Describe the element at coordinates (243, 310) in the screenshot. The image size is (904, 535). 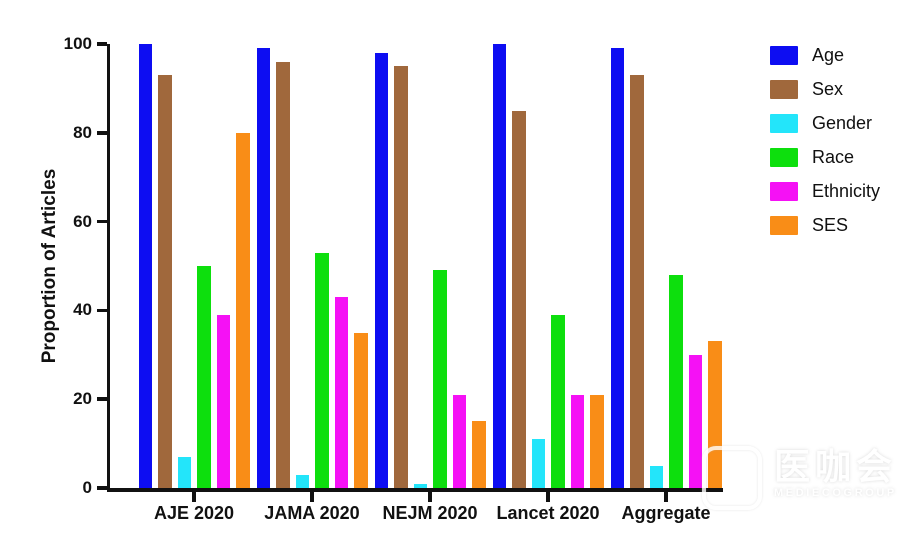
I see `bar-ses-aje-2020` at that location.